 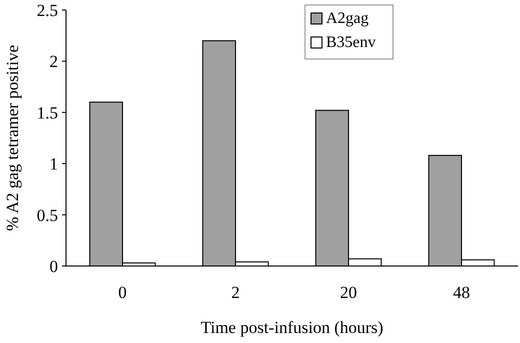 I want to click on y-tick-label: 0, so click(x=54, y=266).